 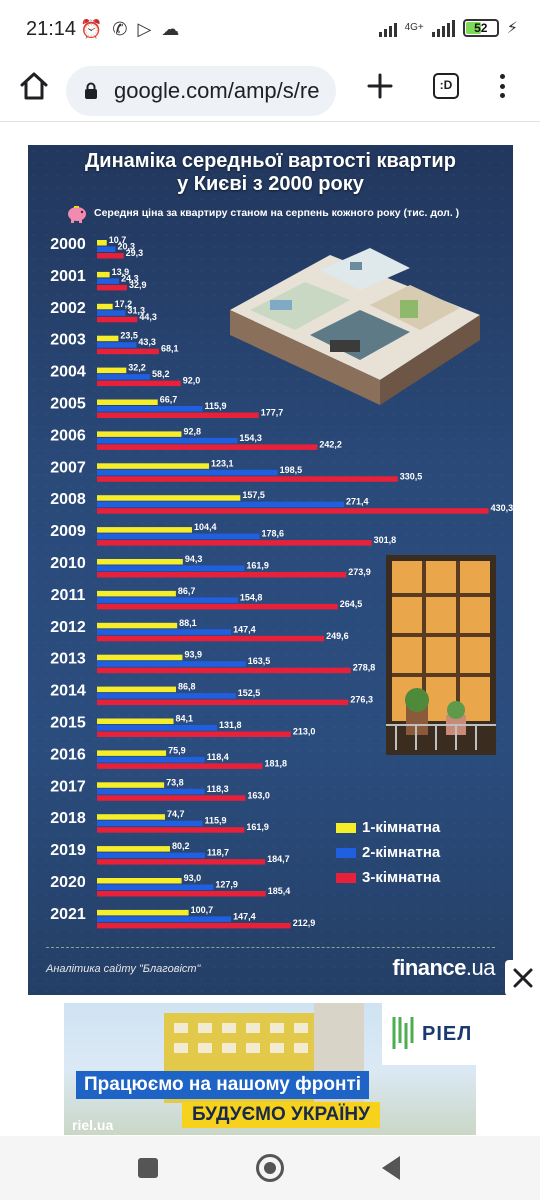 What do you see at coordinates (281, 1115) in the screenshot?
I see `ad-slogan: БУДУЄМО УКРАЇНУ` at bounding box center [281, 1115].